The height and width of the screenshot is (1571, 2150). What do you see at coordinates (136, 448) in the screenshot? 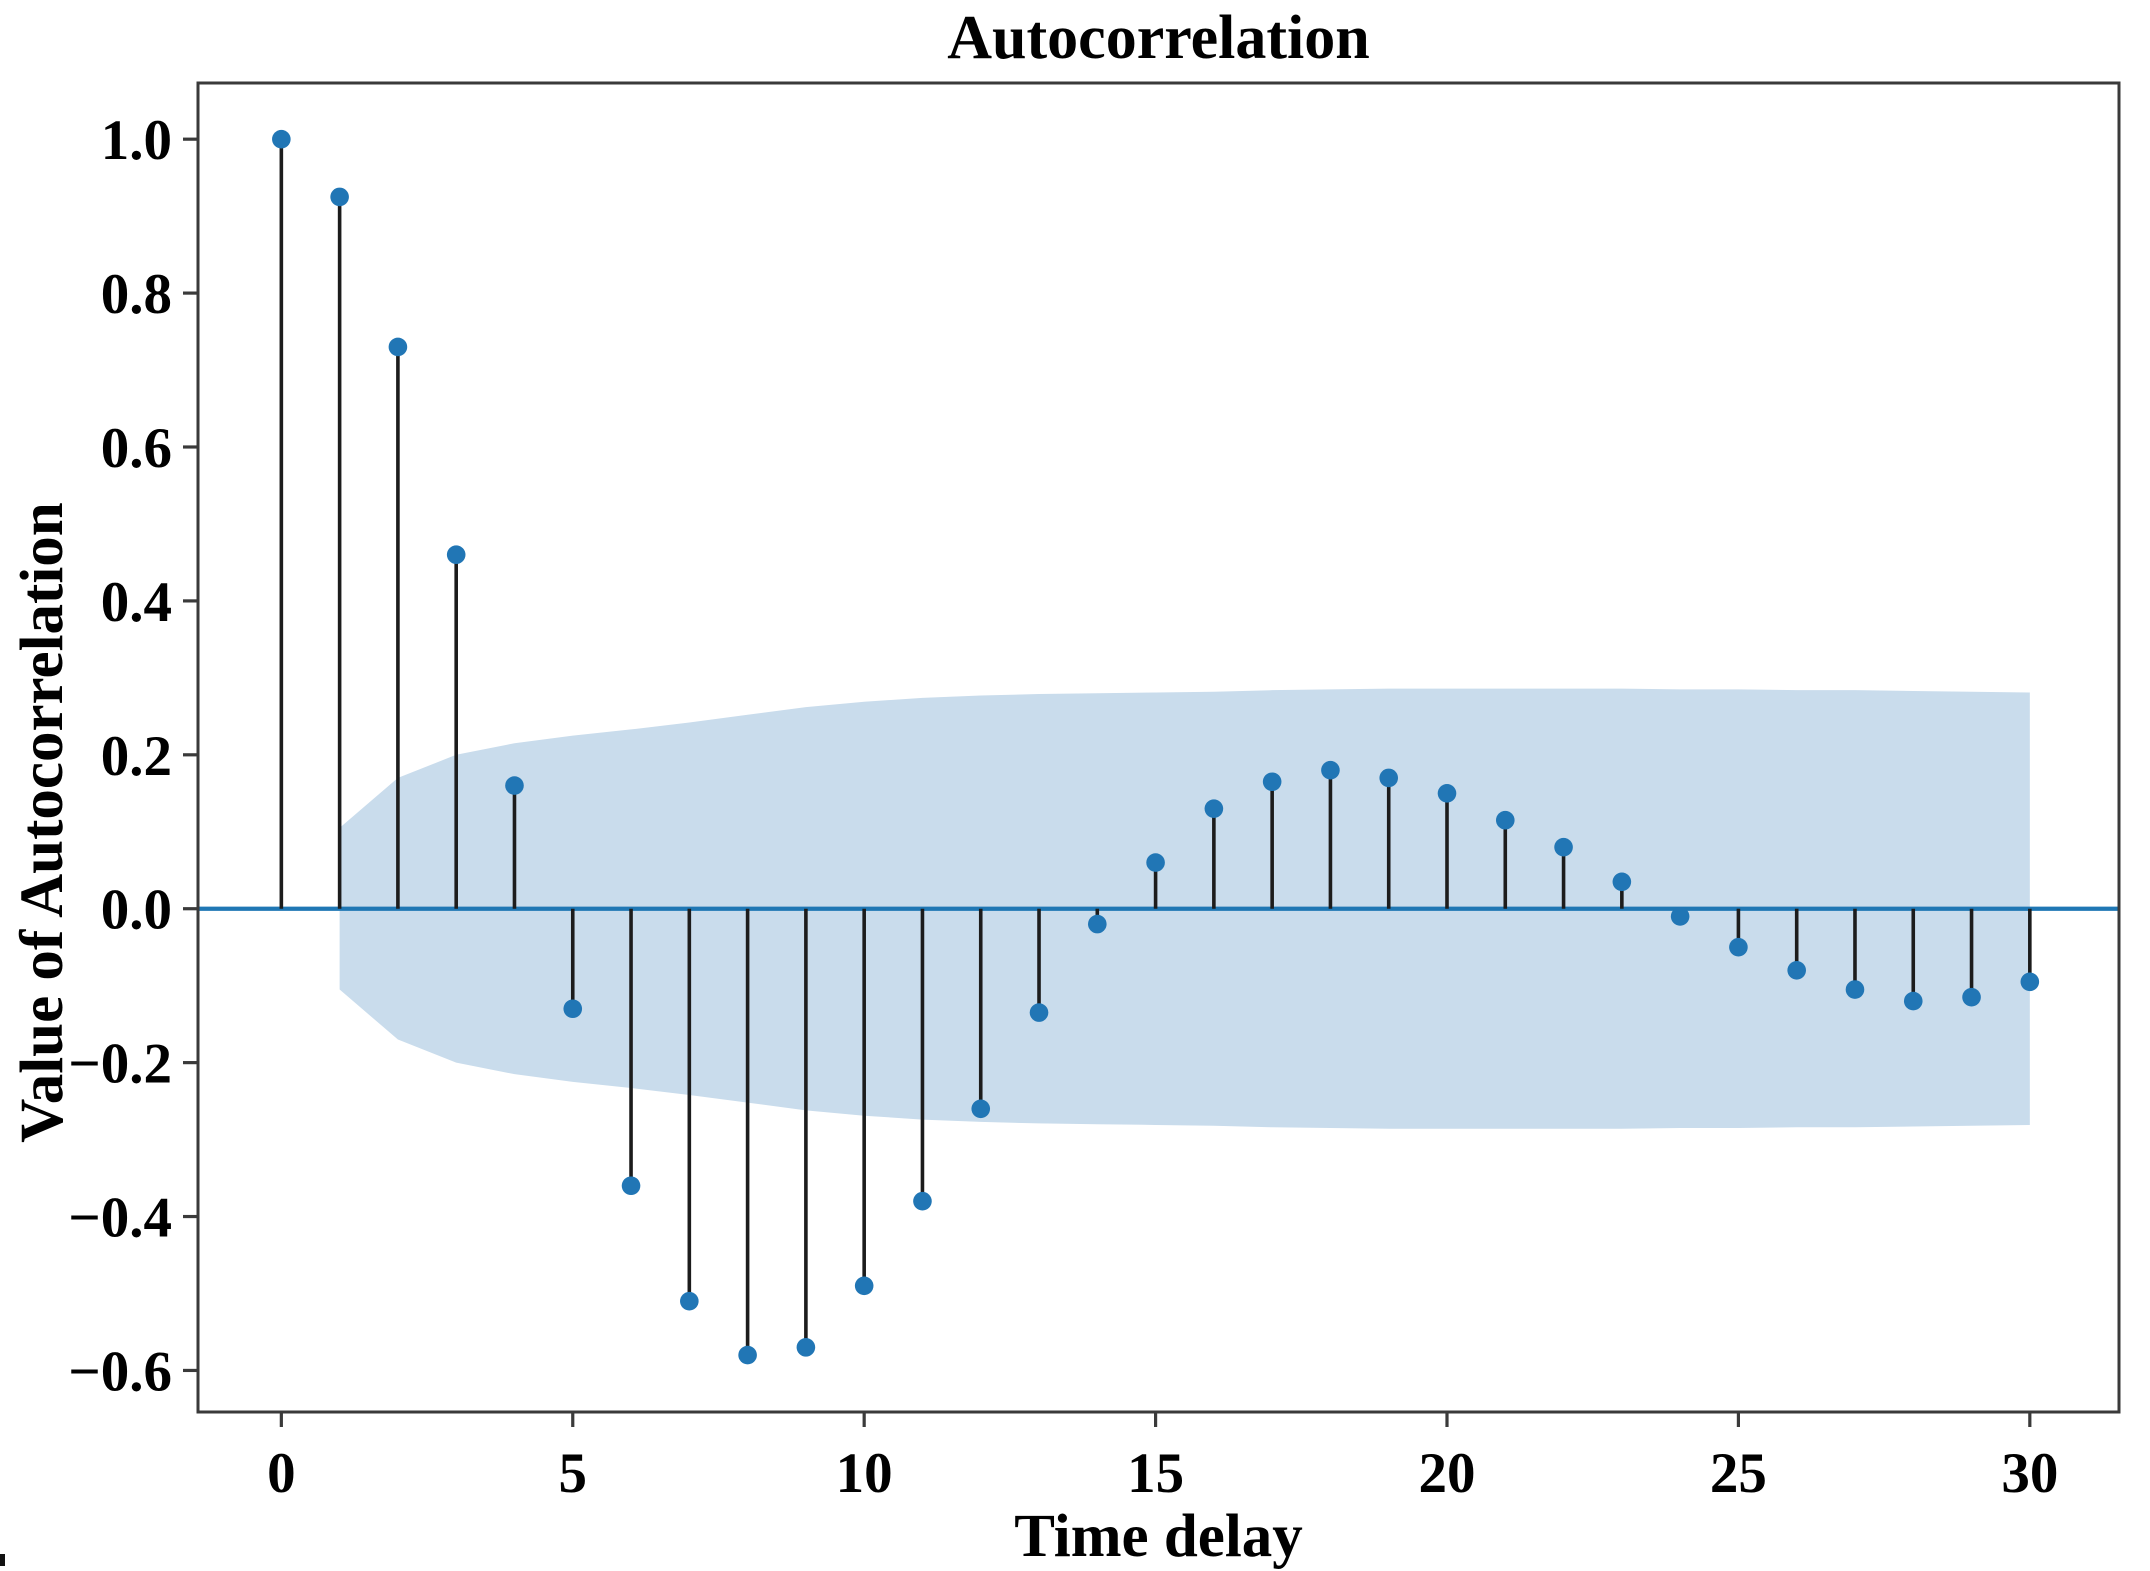
I see `y-tick-label: 0.6` at bounding box center [136, 448].